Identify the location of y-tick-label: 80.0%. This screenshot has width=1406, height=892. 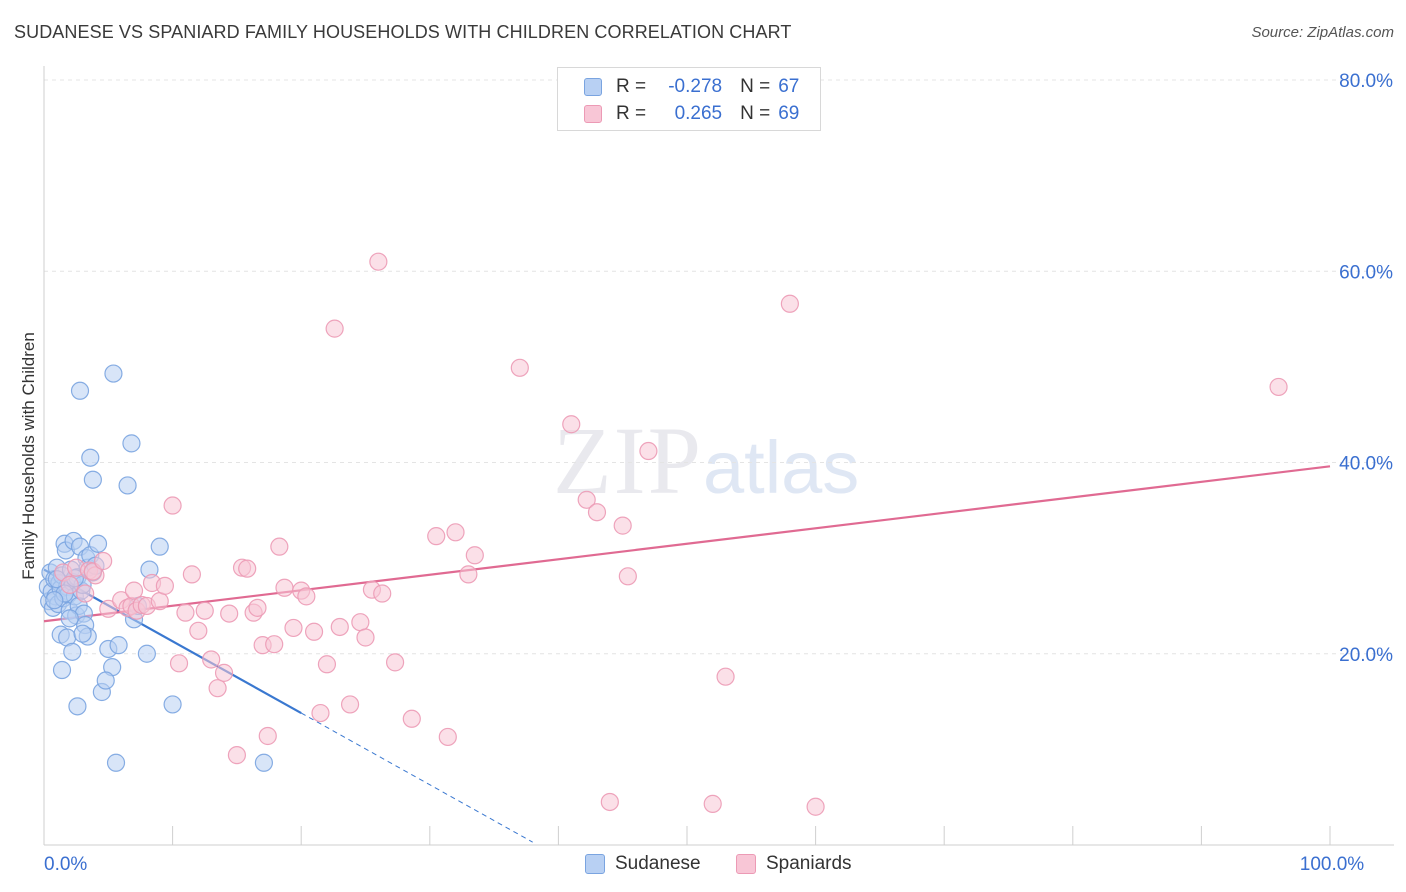
(1366, 81).